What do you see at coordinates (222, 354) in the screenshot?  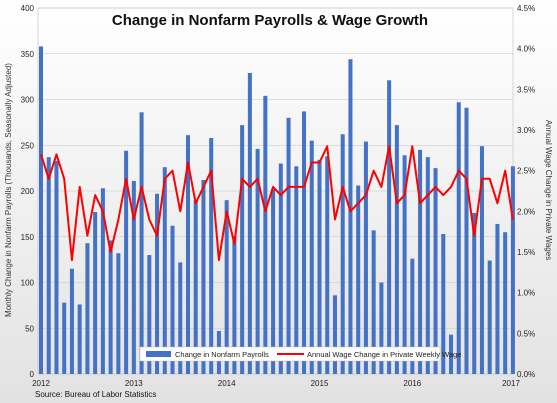 I see `legend-bar-label: Change in Nonfarm Payrolls` at bounding box center [222, 354].